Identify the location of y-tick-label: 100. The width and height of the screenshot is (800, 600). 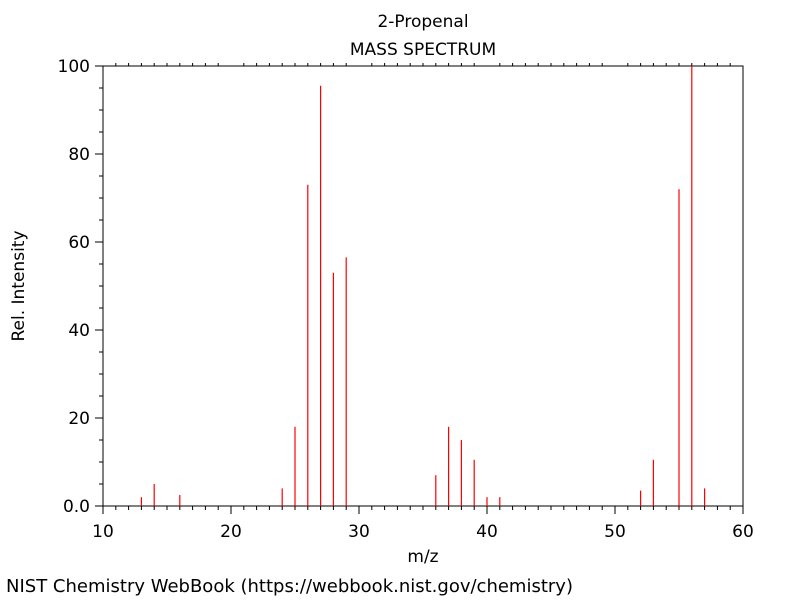
(74, 67).